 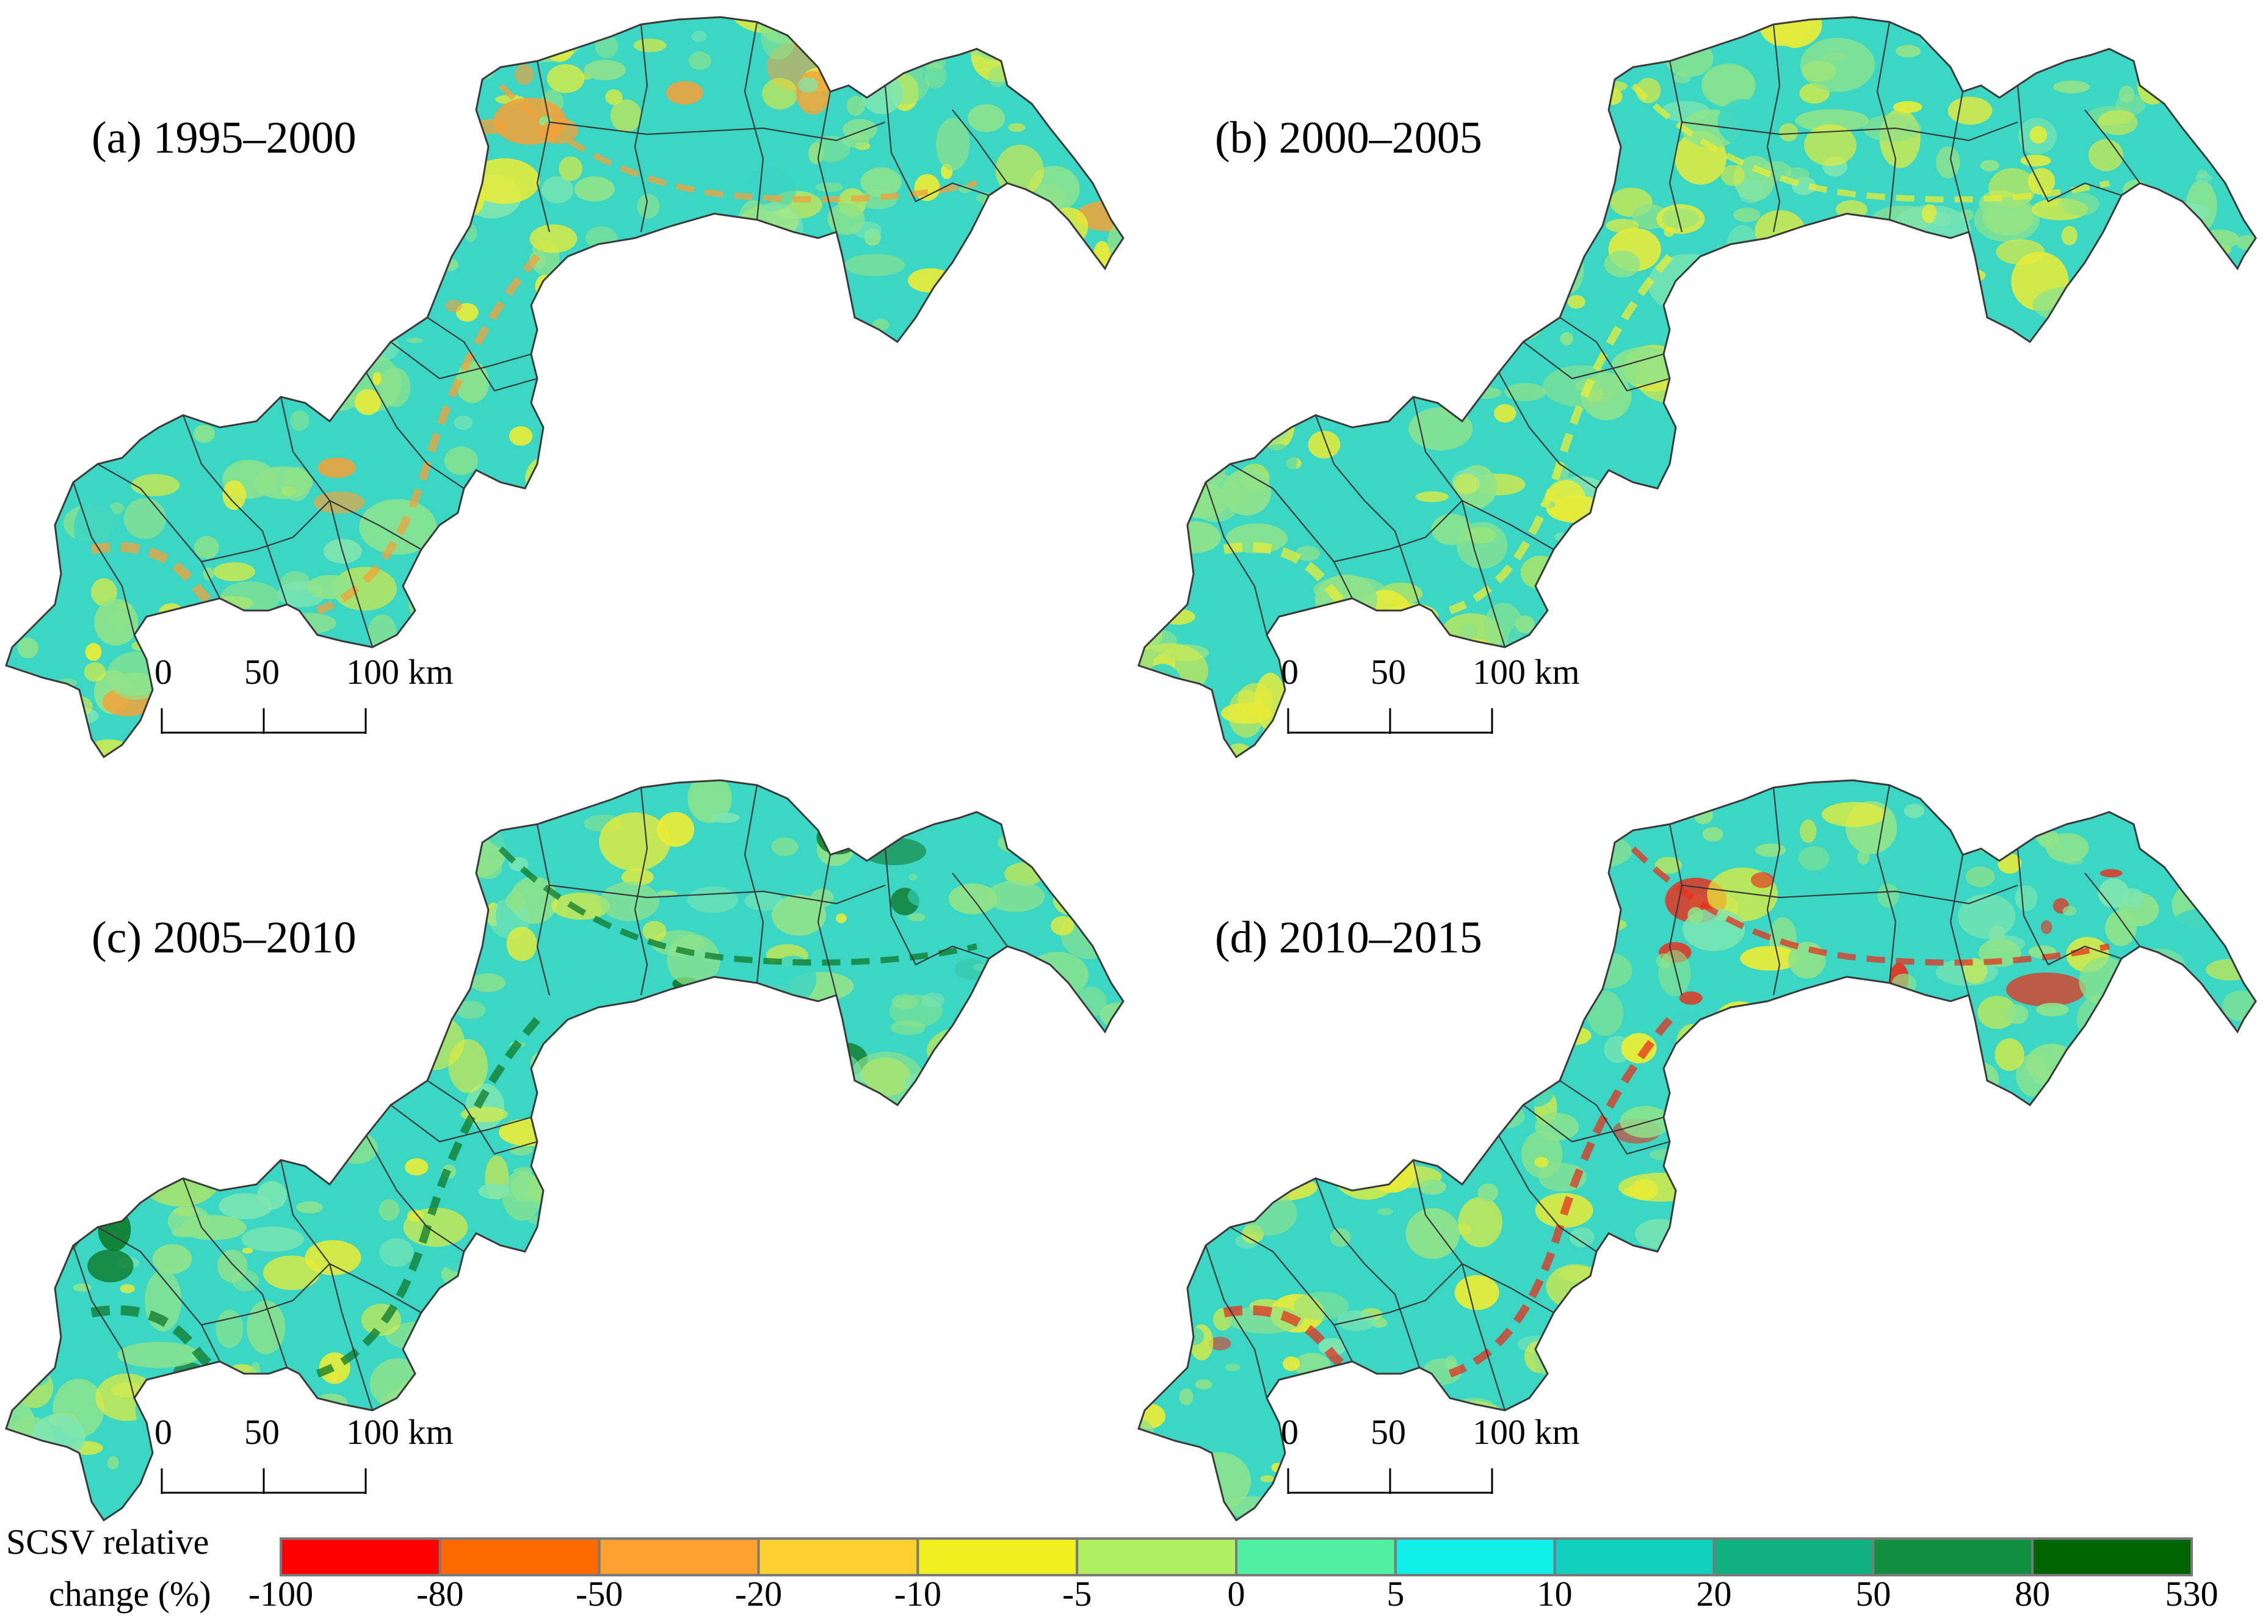 What do you see at coordinates (1873, 1594) in the screenshot?
I see `legend-break-10: 50` at bounding box center [1873, 1594].